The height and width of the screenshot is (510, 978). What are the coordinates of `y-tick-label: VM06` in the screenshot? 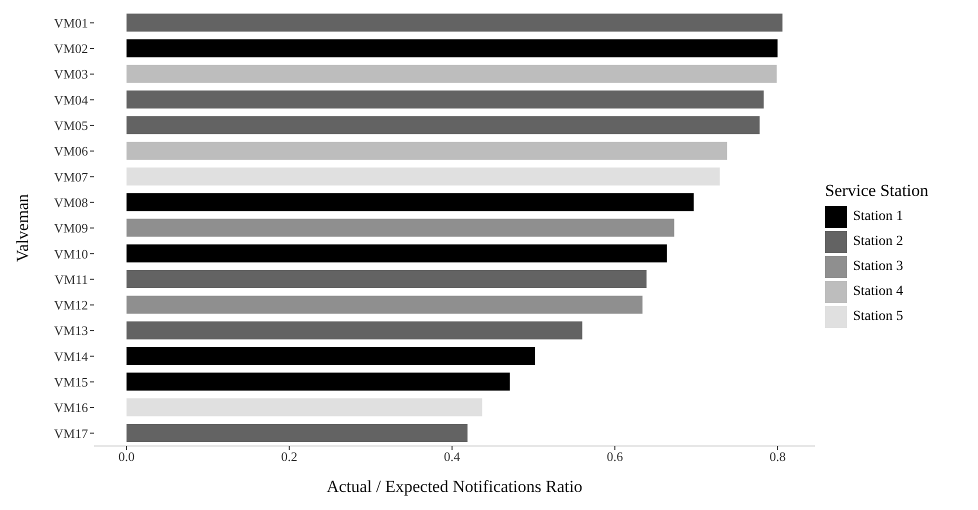 It's located at (71, 151).